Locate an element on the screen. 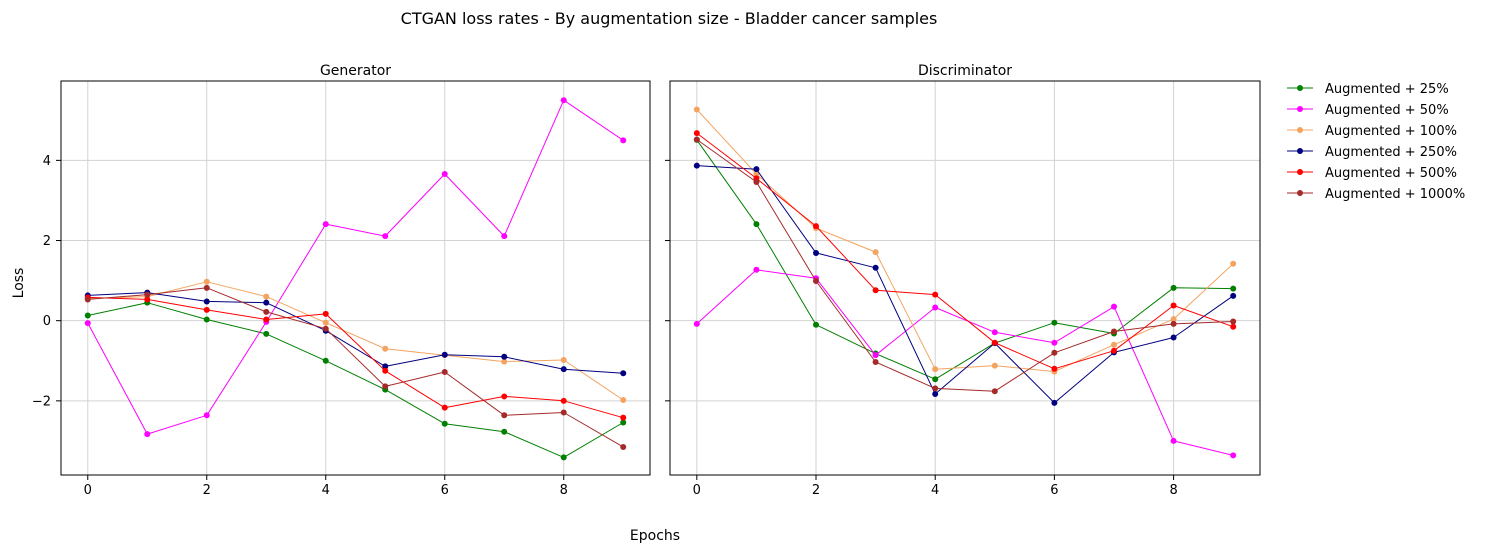  generator-x-tick-label: 6 is located at coordinates (445, 490).